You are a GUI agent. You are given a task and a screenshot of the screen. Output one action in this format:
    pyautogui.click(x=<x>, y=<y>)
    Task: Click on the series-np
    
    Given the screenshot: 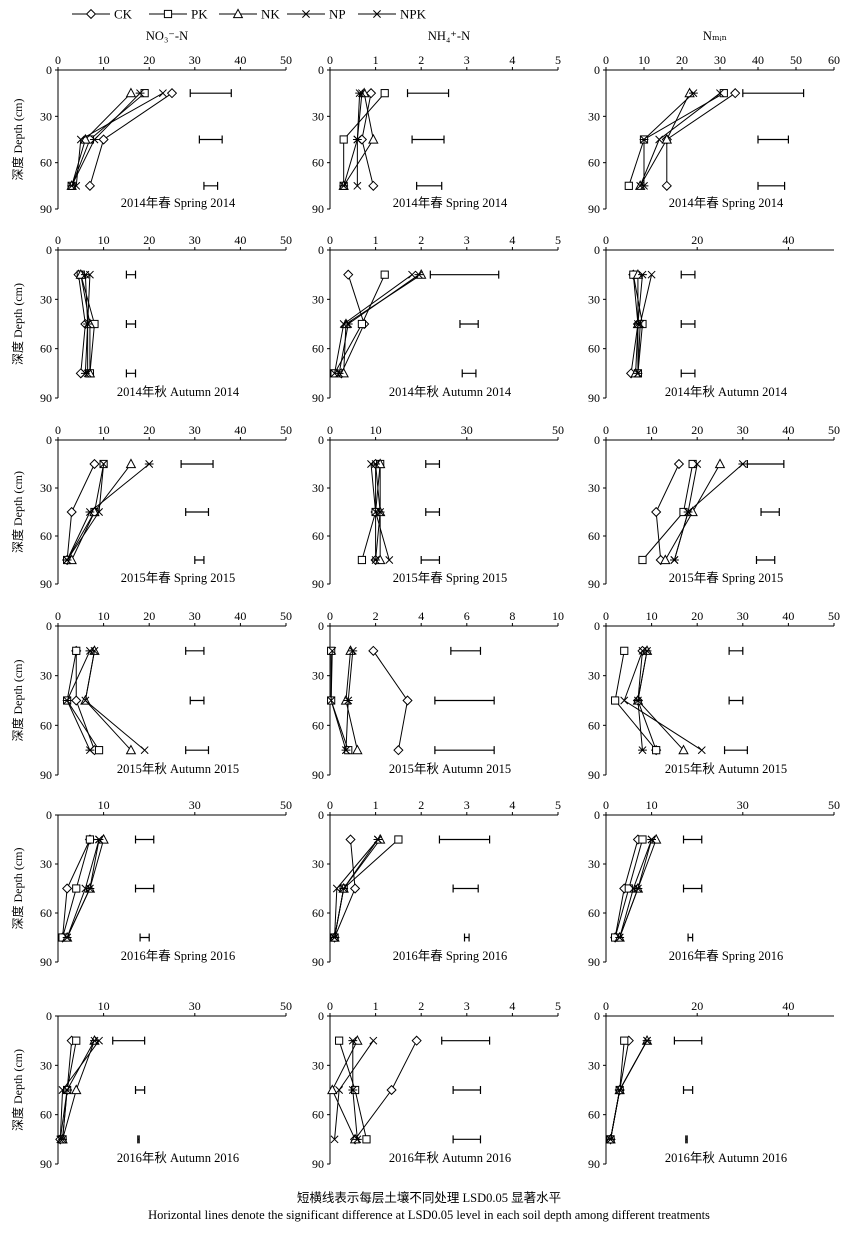 What is the action you would take?
    pyautogui.click(x=680, y=139)
    